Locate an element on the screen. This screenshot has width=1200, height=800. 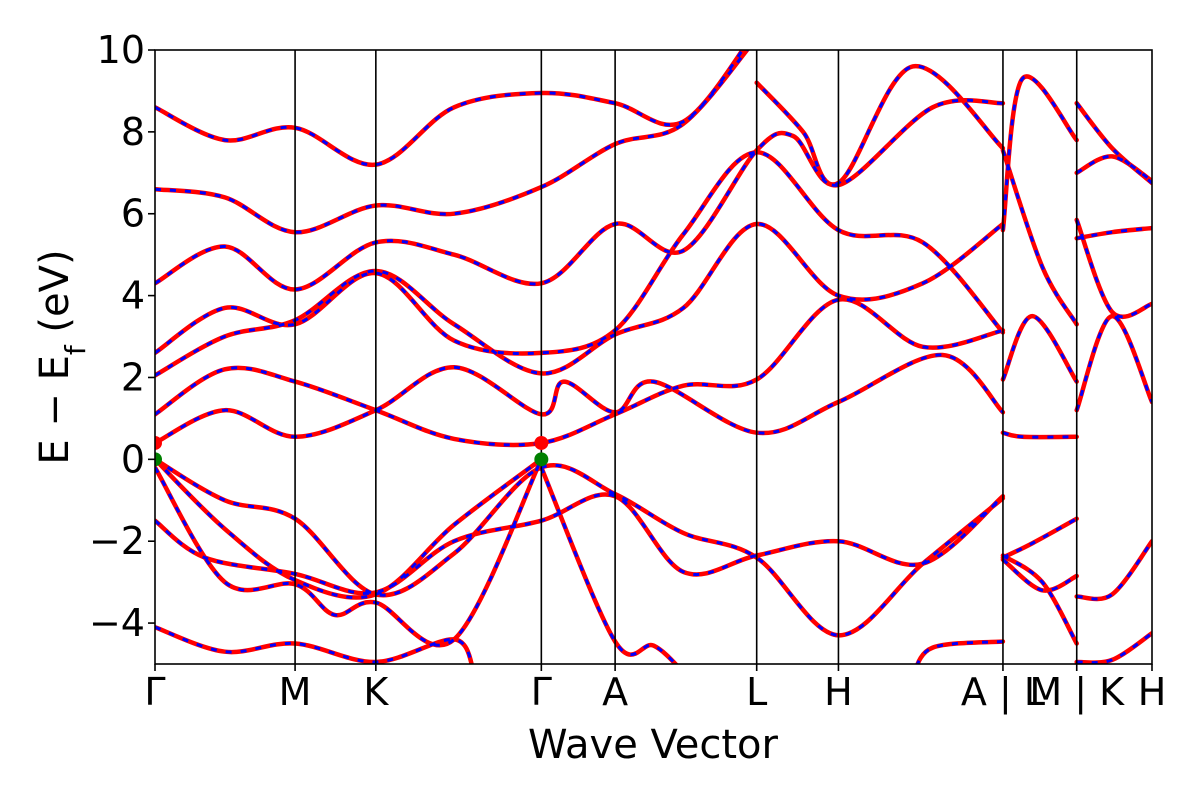
x-tick-label-5: L is located at coordinates (756, 692).